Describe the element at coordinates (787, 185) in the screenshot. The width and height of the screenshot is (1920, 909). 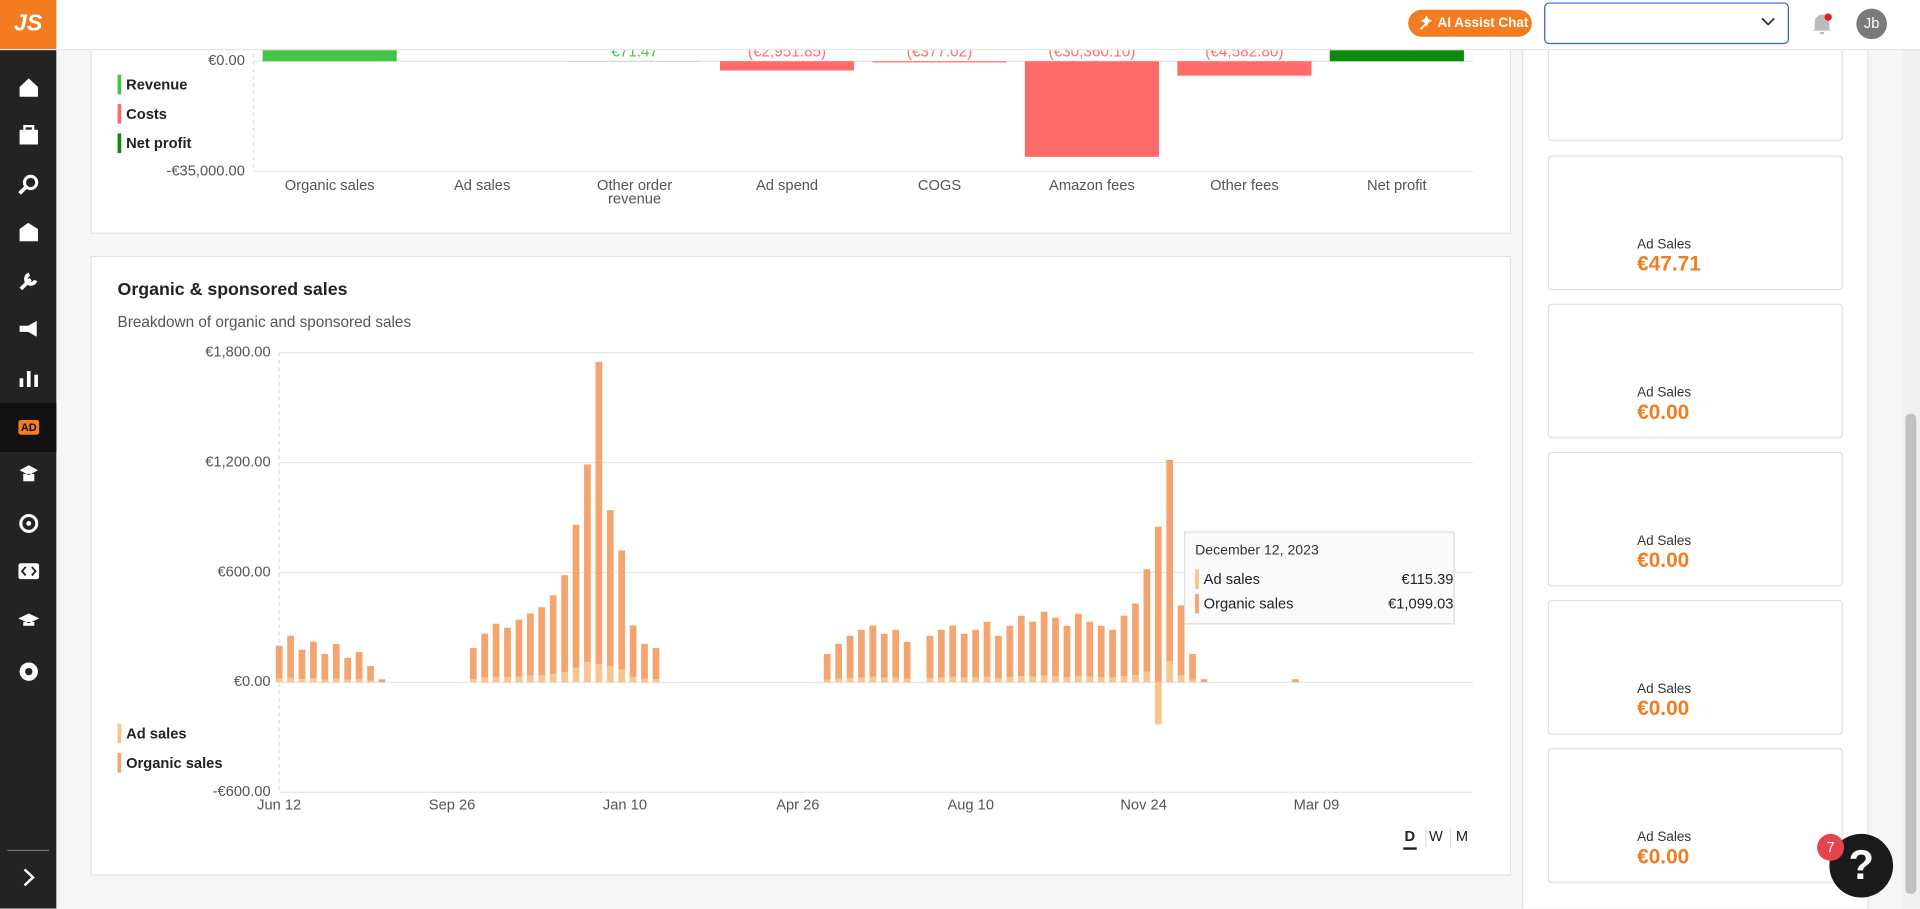
I see `x-tick-label: Ad spend` at that location.